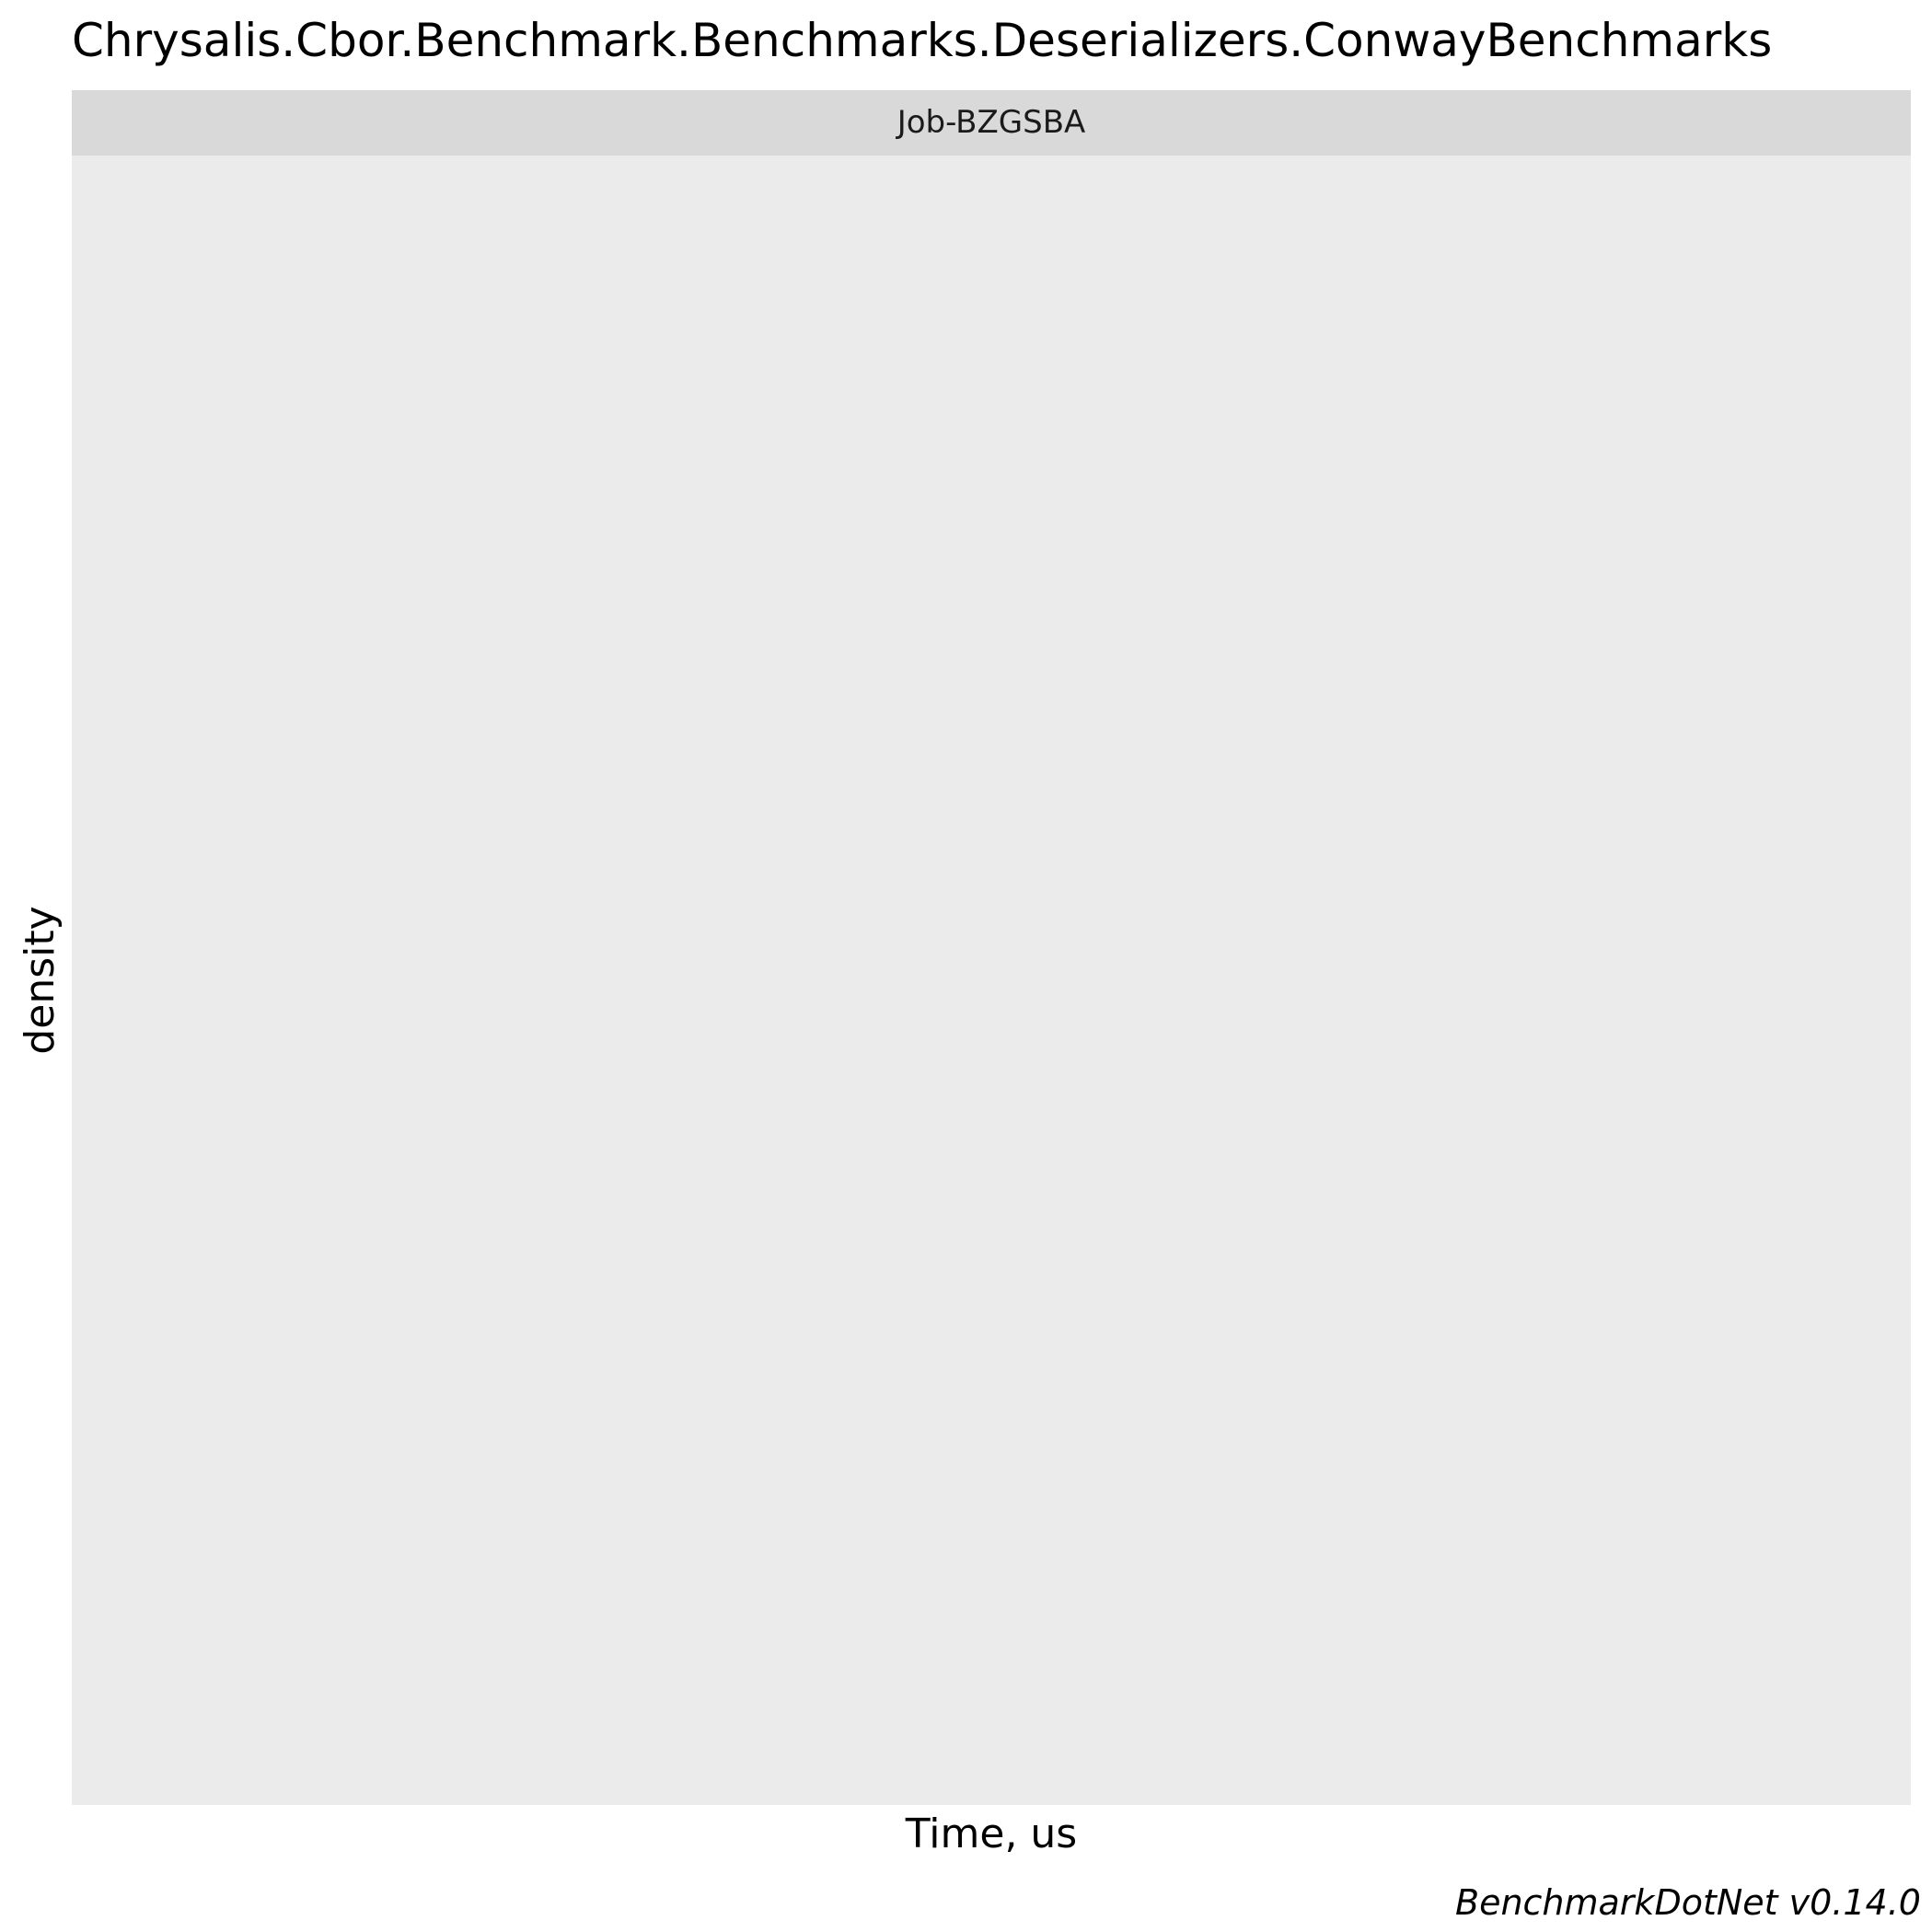  Describe the element at coordinates (40, 981) in the screenshot. I see `y-axis-label: density` at that location.